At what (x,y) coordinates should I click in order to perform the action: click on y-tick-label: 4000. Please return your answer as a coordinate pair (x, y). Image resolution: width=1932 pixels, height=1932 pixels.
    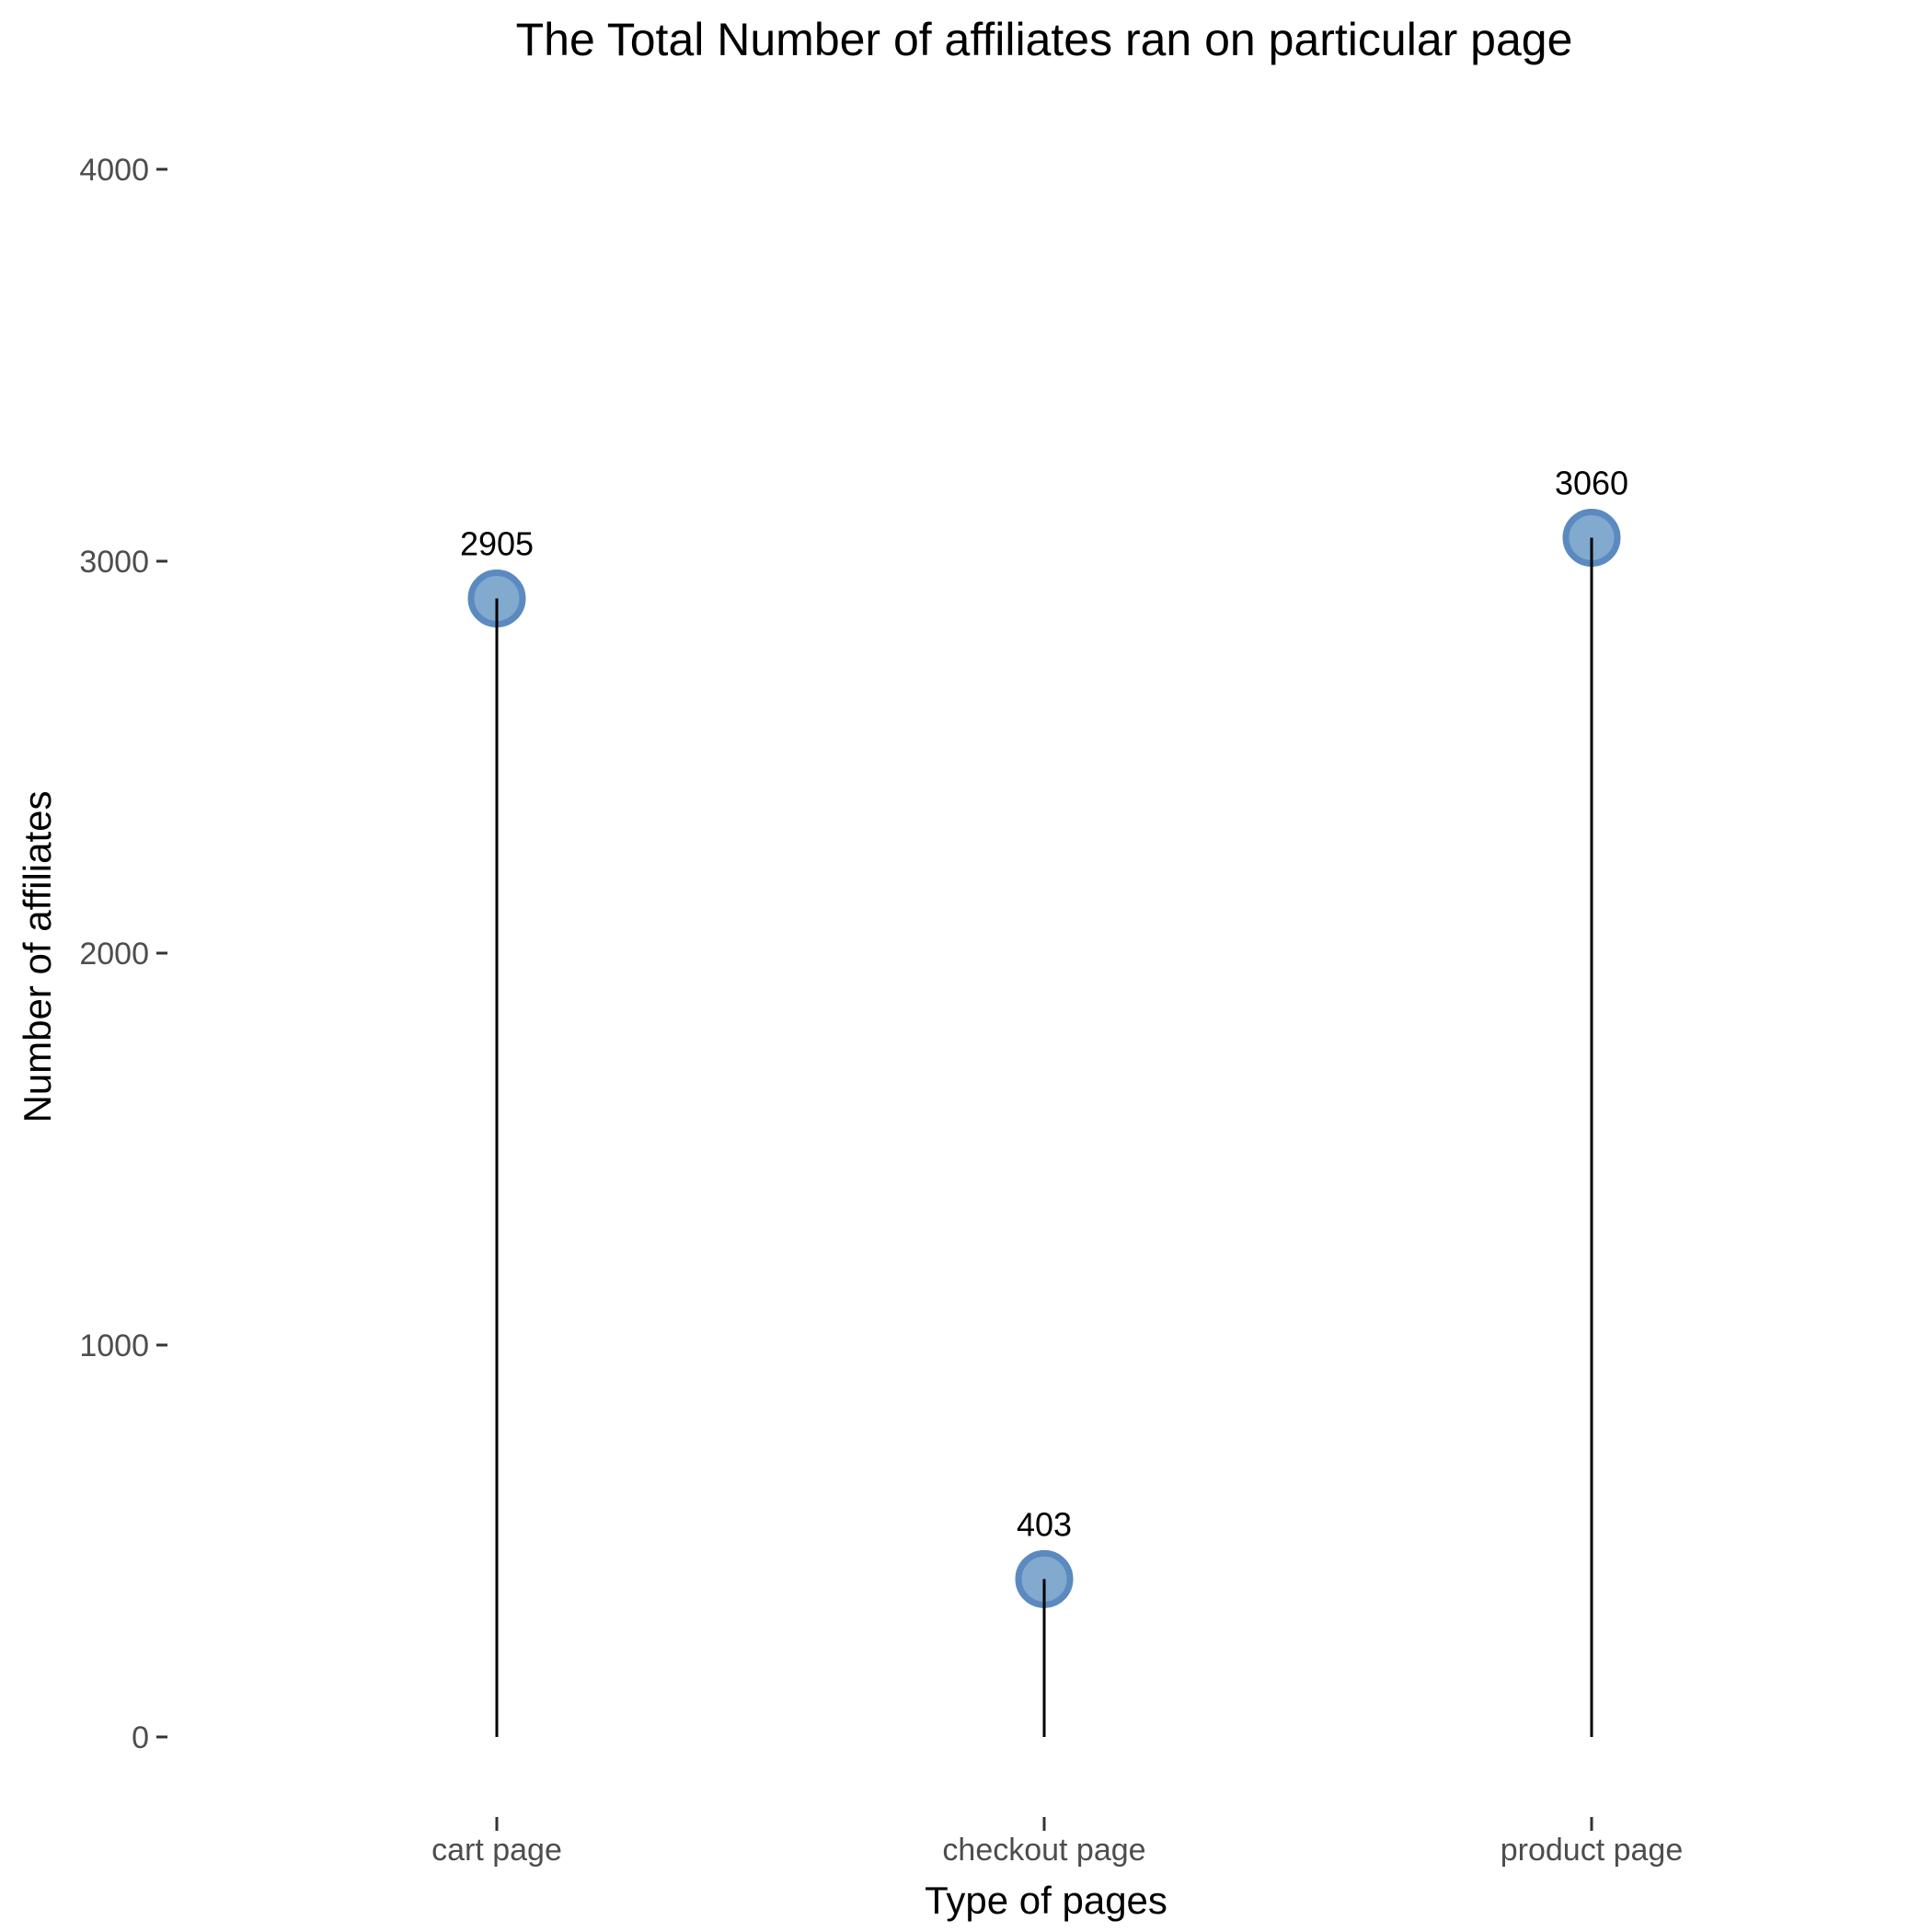
    Looking at the image, I should click on (114, 170).